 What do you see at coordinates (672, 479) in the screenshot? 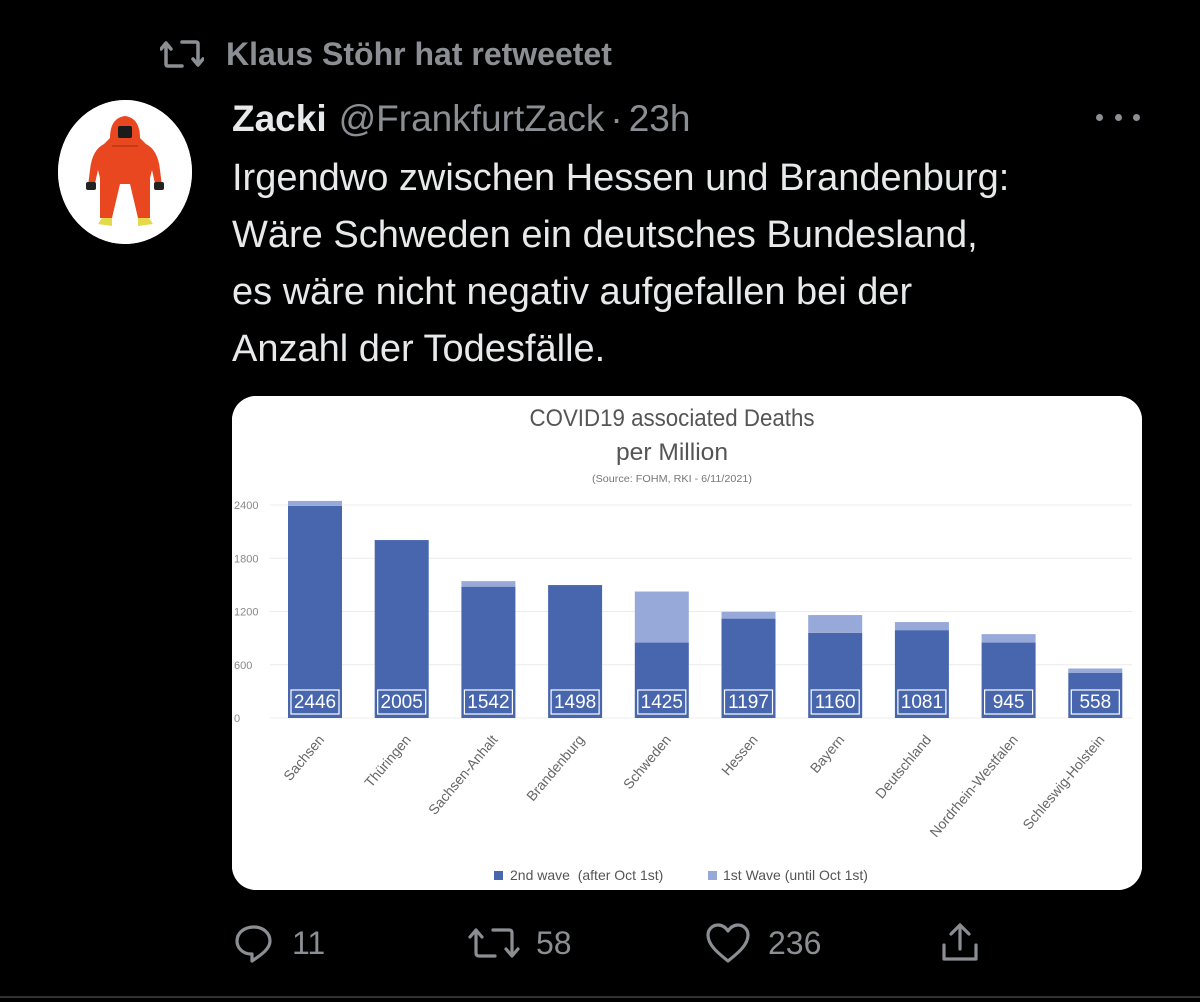
I see `chart-source: (Source: FOHM, RKI - 6/11/2021)` at bounding box center [672, 479].